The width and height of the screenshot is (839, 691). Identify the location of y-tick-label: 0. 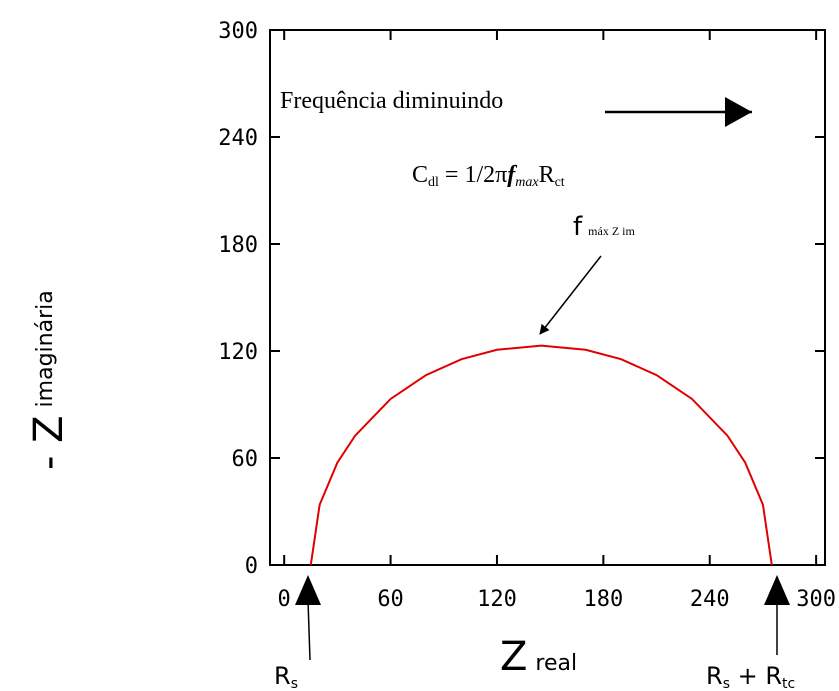
(251, 566).